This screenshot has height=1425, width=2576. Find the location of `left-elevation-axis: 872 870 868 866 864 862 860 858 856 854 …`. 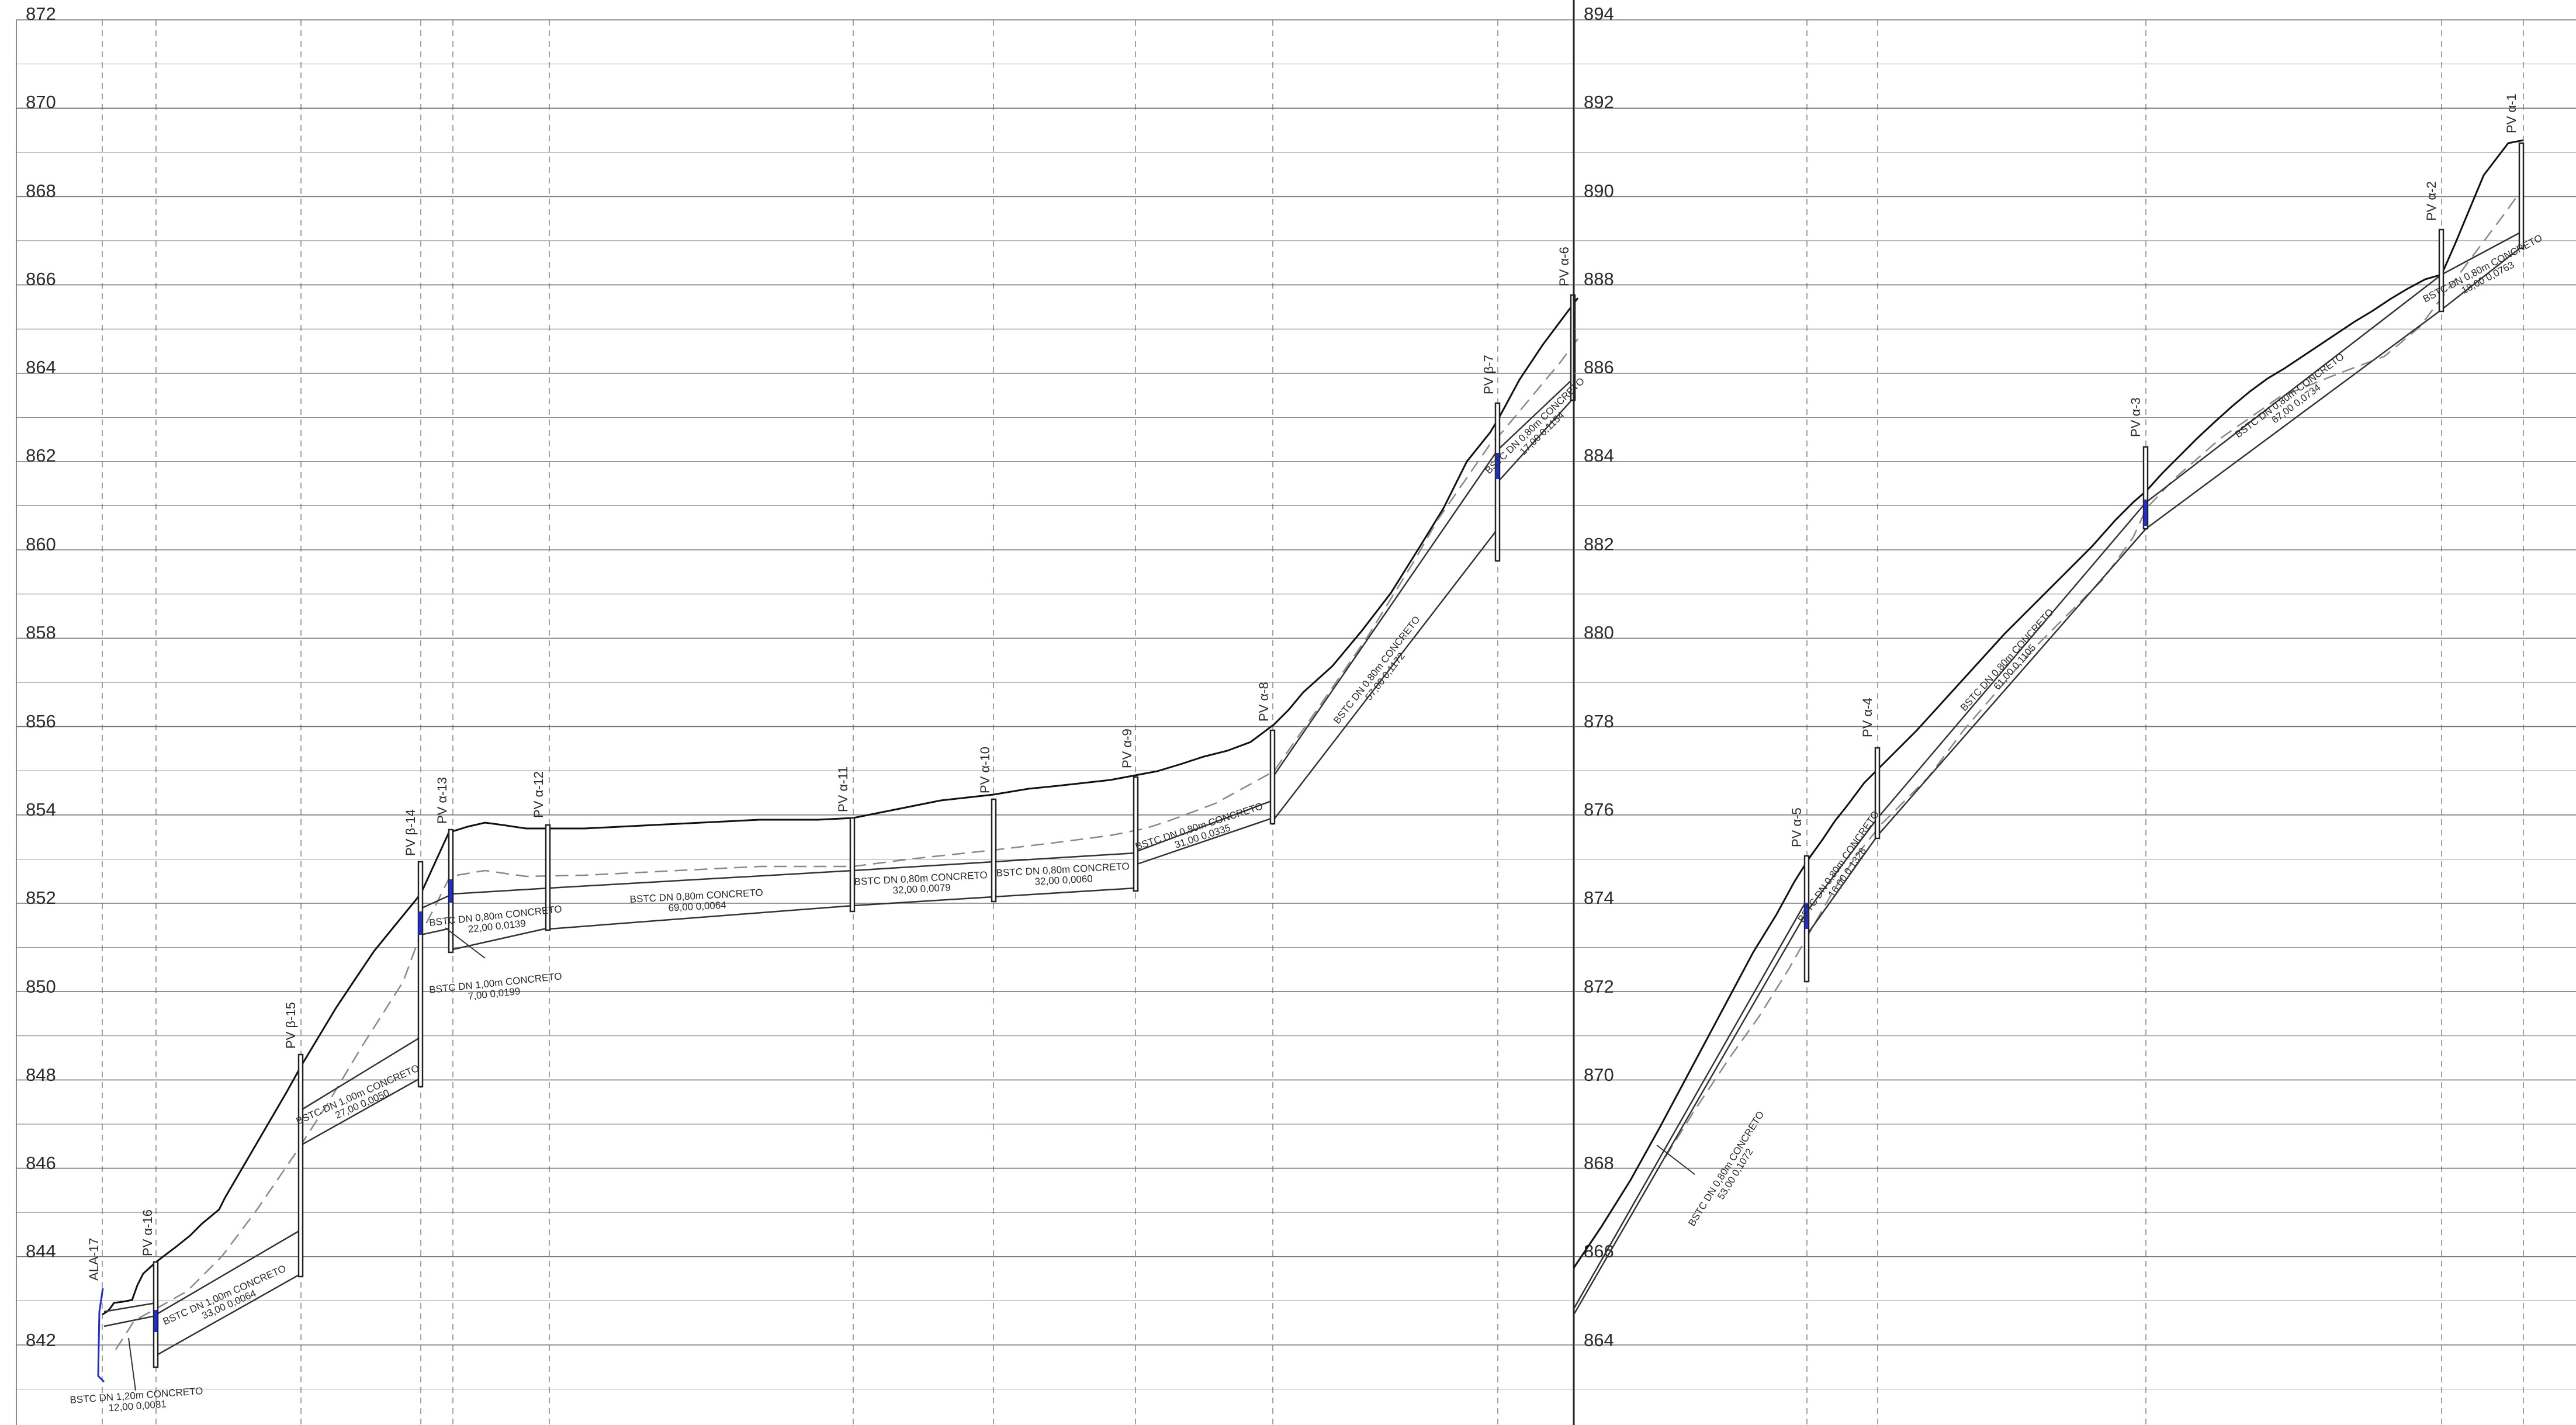

left-elevation-axis: 872 870 868 866 864 862 860 858 856 854 … is located at coordinates (41, 677).